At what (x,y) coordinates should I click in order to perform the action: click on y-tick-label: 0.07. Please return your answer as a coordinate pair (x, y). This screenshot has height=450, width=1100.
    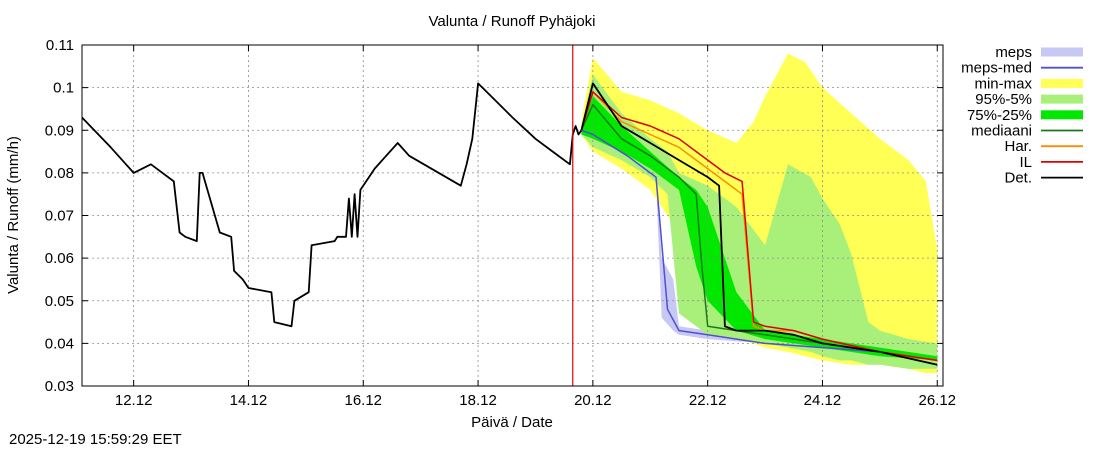
    Looking at the image, I should click on (59, 216).